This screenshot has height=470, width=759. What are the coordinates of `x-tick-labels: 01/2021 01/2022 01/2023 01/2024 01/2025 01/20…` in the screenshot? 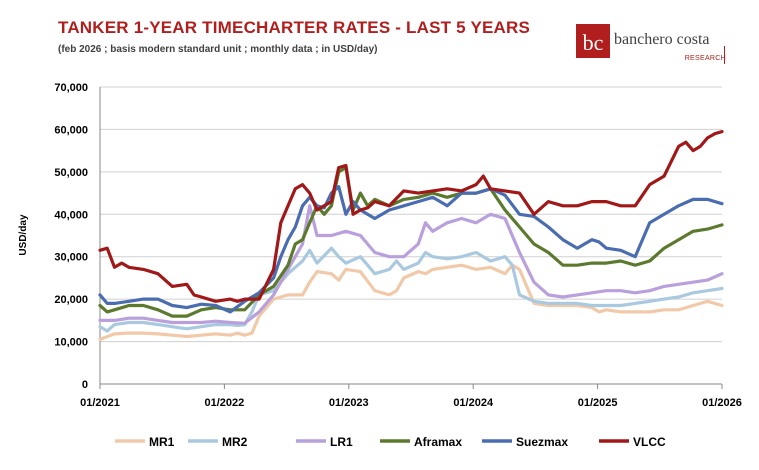 It's located at (411, 396).